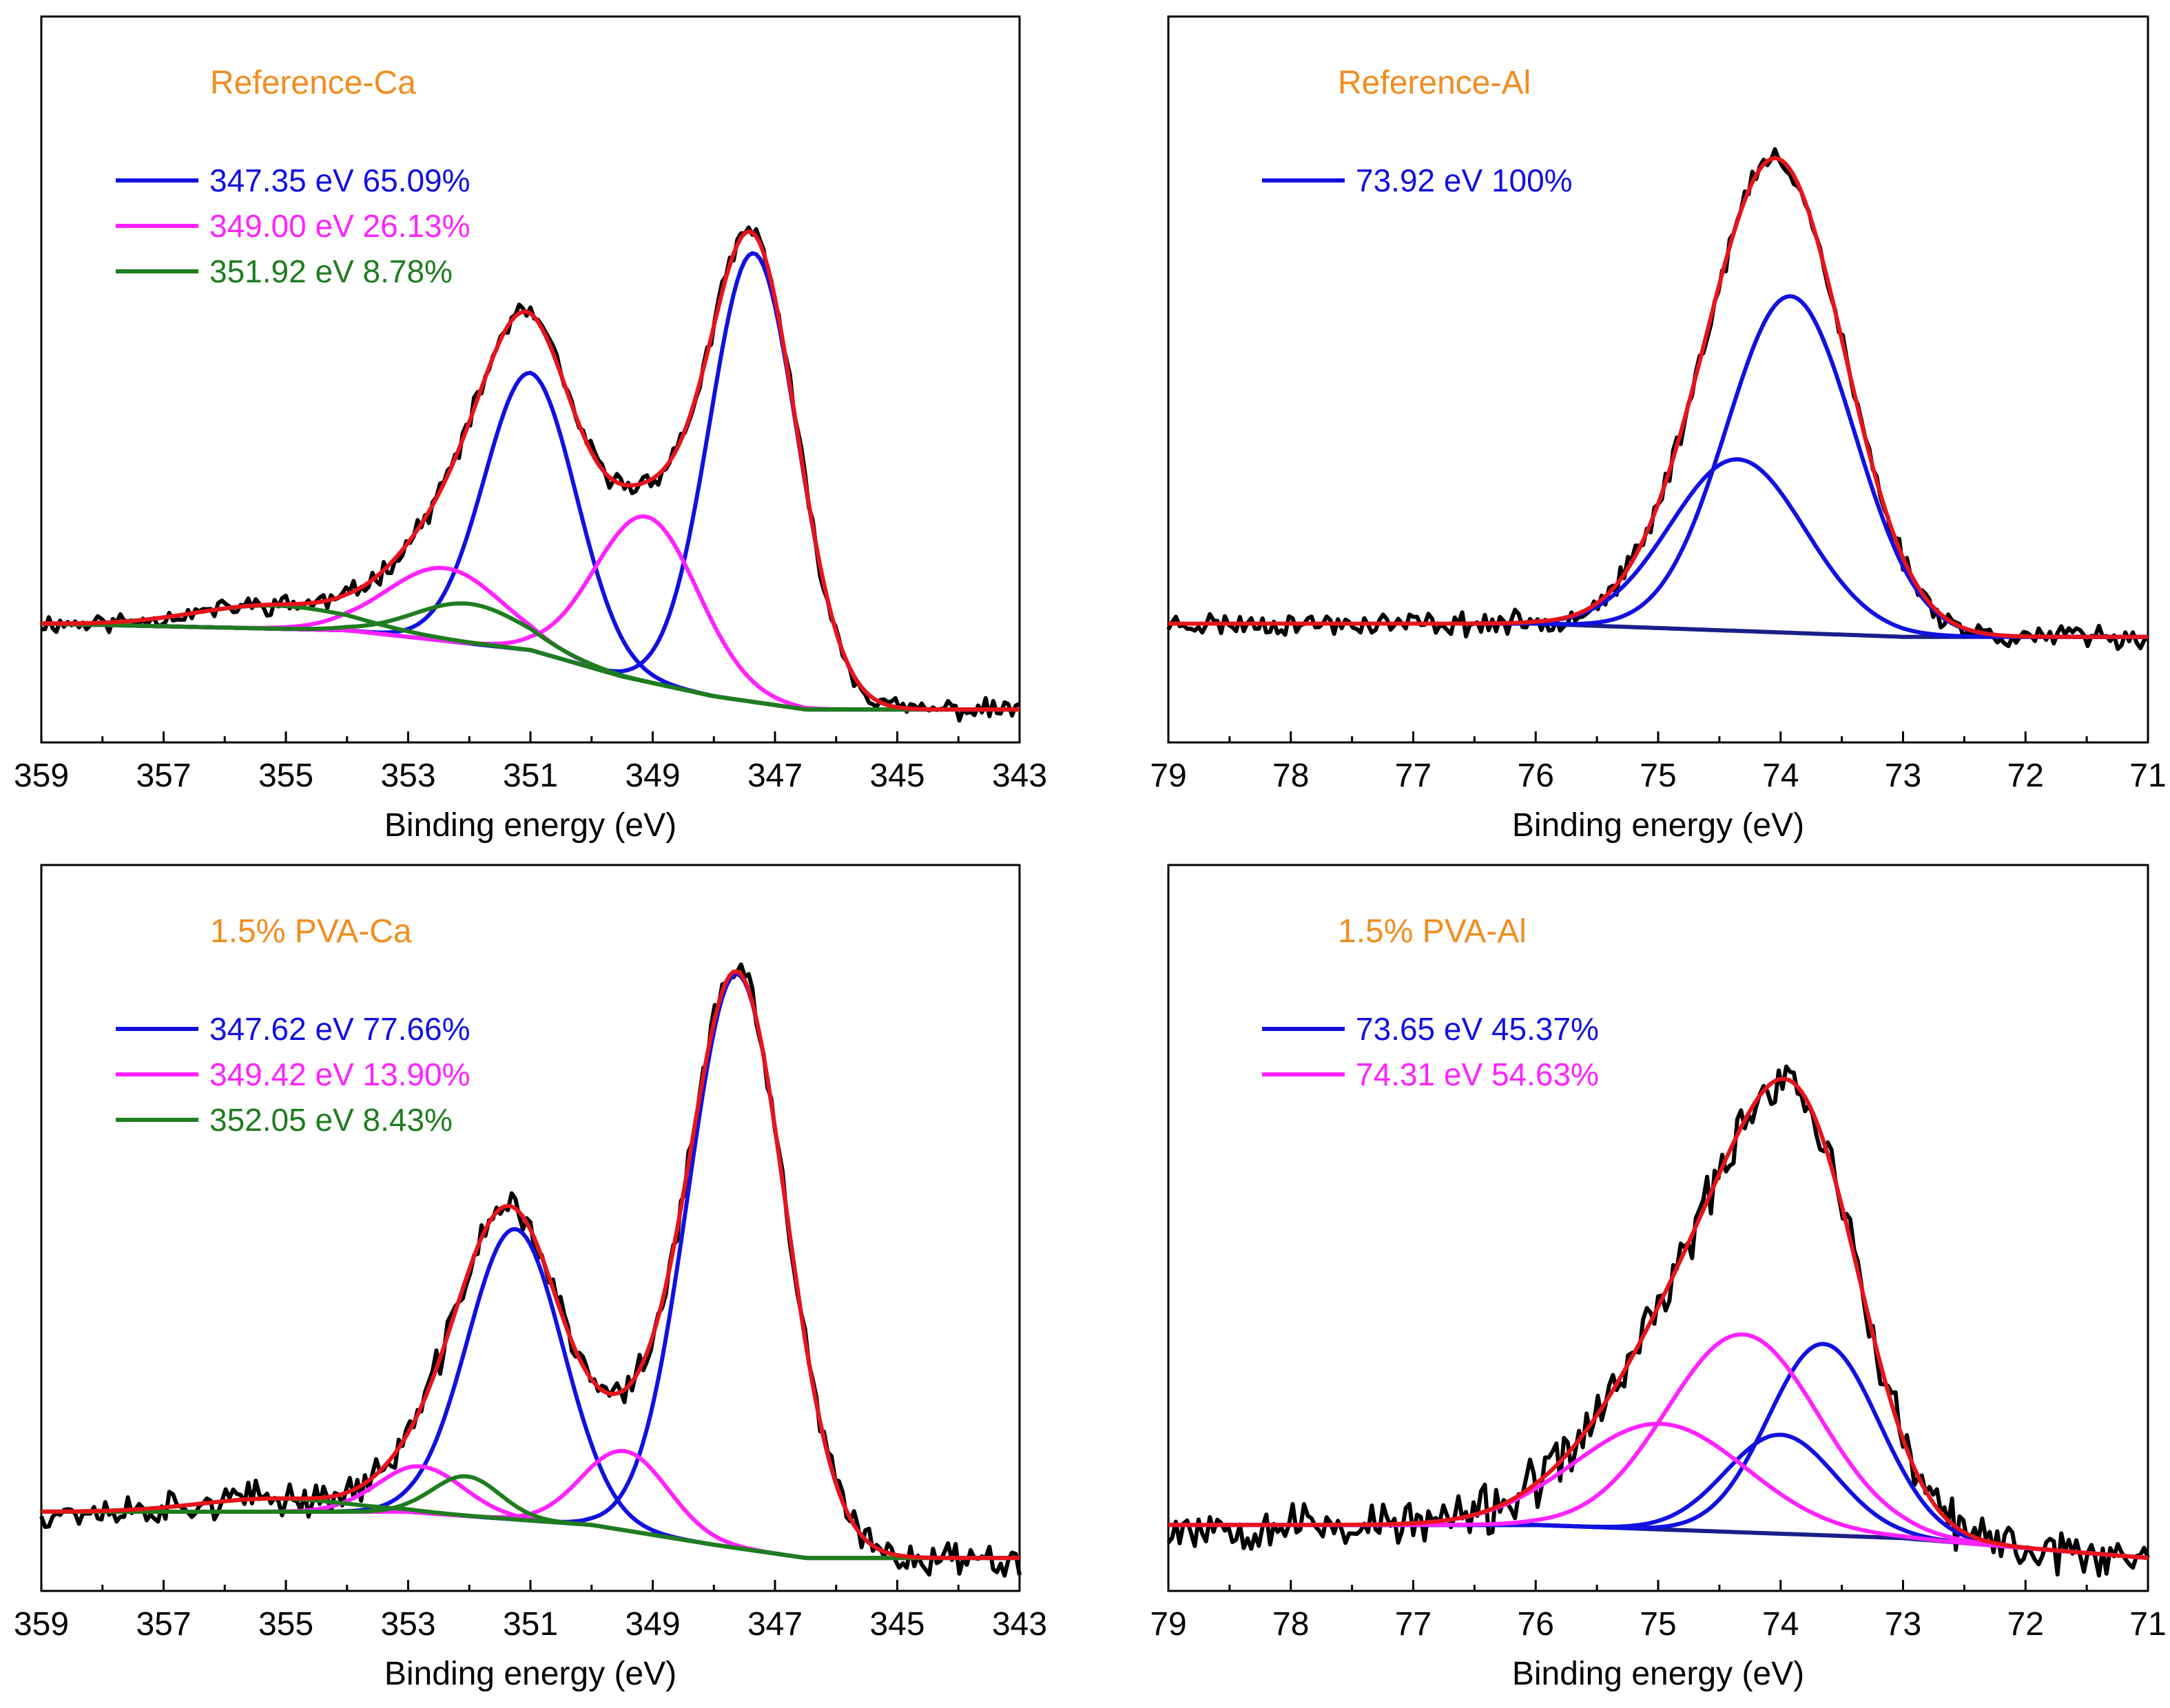  I want to click on legend-label: 349.00 eV 26.13%, so click(340, 226).